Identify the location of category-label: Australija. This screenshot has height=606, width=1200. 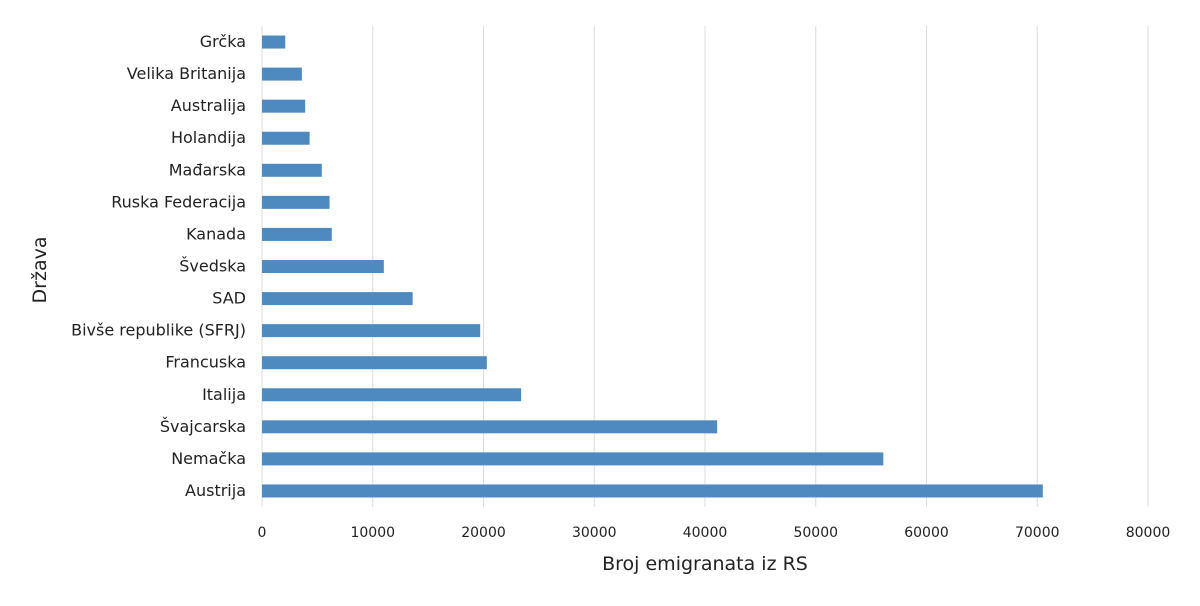
(208, 105).